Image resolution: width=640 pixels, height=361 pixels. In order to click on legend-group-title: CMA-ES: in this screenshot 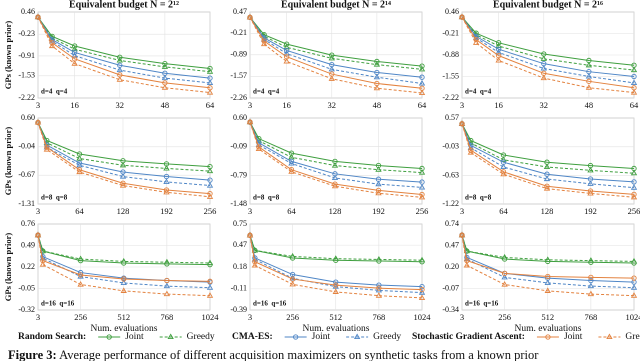, I will do `click(252, 337)`.